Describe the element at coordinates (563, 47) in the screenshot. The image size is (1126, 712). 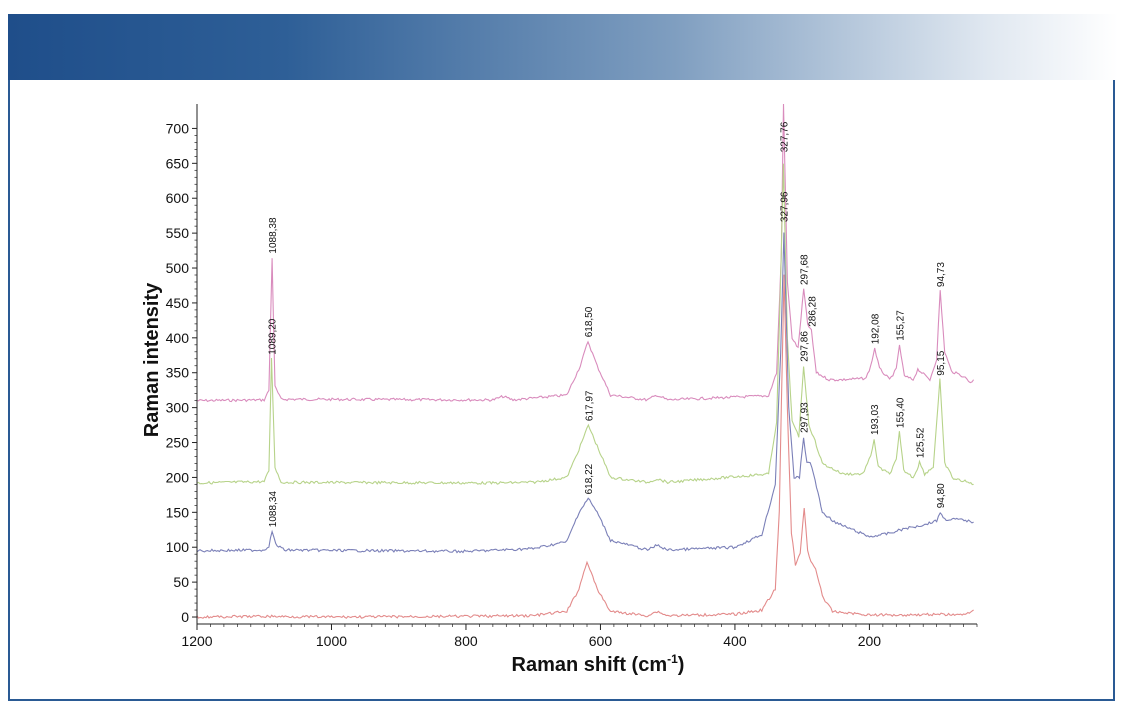
I see `header-band` at that location.